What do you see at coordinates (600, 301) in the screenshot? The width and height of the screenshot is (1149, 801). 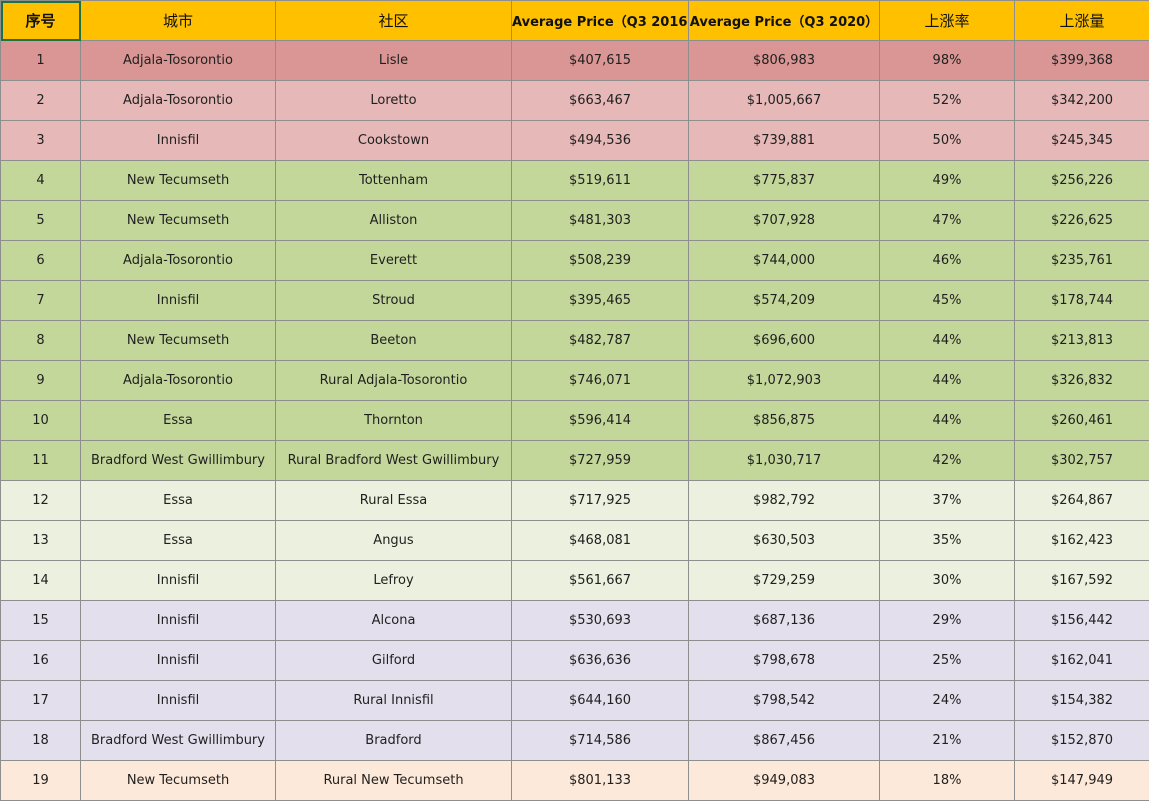 I see `cell-price-2016: $395,465` at bounding box center [600, 301].